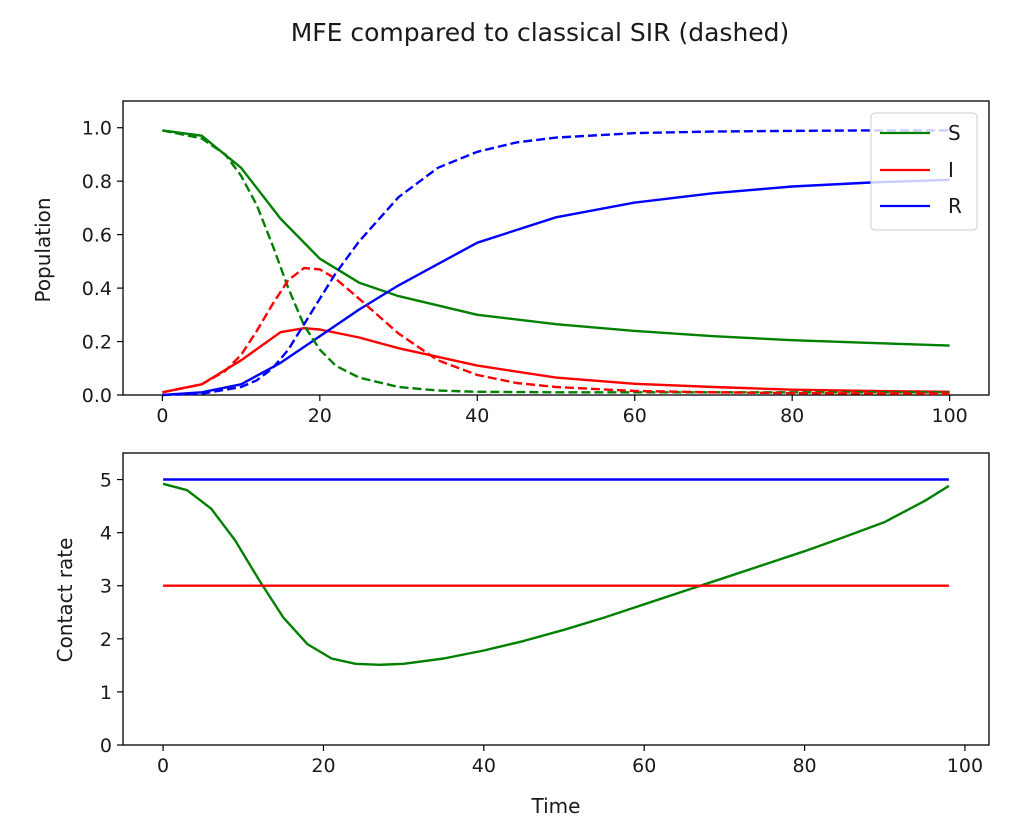 The height and width of the screenshot is (832, 1024). I want to click on figure-title: MFE compared to classical SIR (dashed), so click(540, 32).